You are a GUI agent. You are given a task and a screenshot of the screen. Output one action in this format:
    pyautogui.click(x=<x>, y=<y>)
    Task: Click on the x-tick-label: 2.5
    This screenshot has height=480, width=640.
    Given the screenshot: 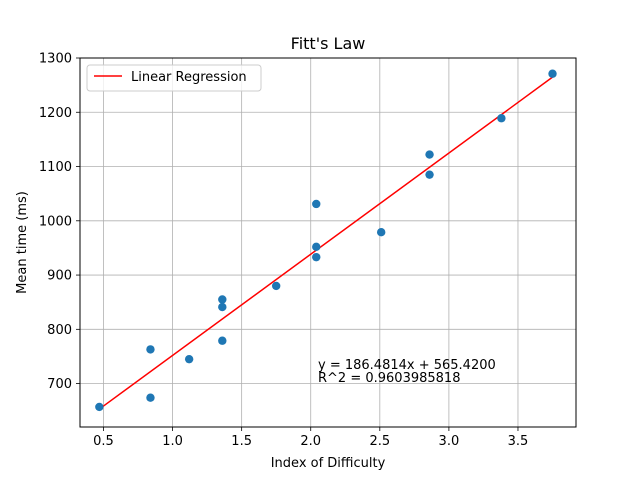 What is the action you would take?
    pyautogui.click(x=379, y=441)
    